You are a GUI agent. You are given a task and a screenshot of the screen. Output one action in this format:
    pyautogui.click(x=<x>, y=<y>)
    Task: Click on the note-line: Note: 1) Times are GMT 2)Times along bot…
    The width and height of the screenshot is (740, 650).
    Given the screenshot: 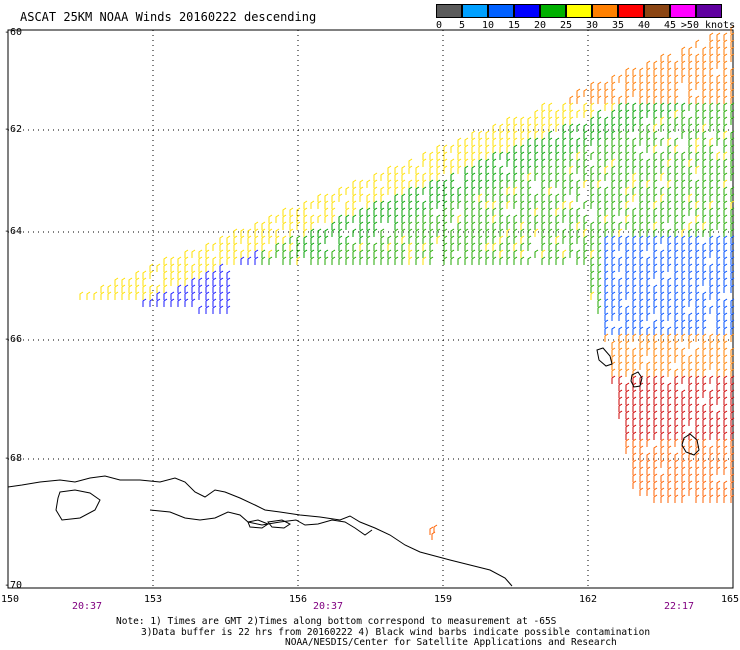 What is the action you would take?
    pyautogui.click(x=336, y=621)
    